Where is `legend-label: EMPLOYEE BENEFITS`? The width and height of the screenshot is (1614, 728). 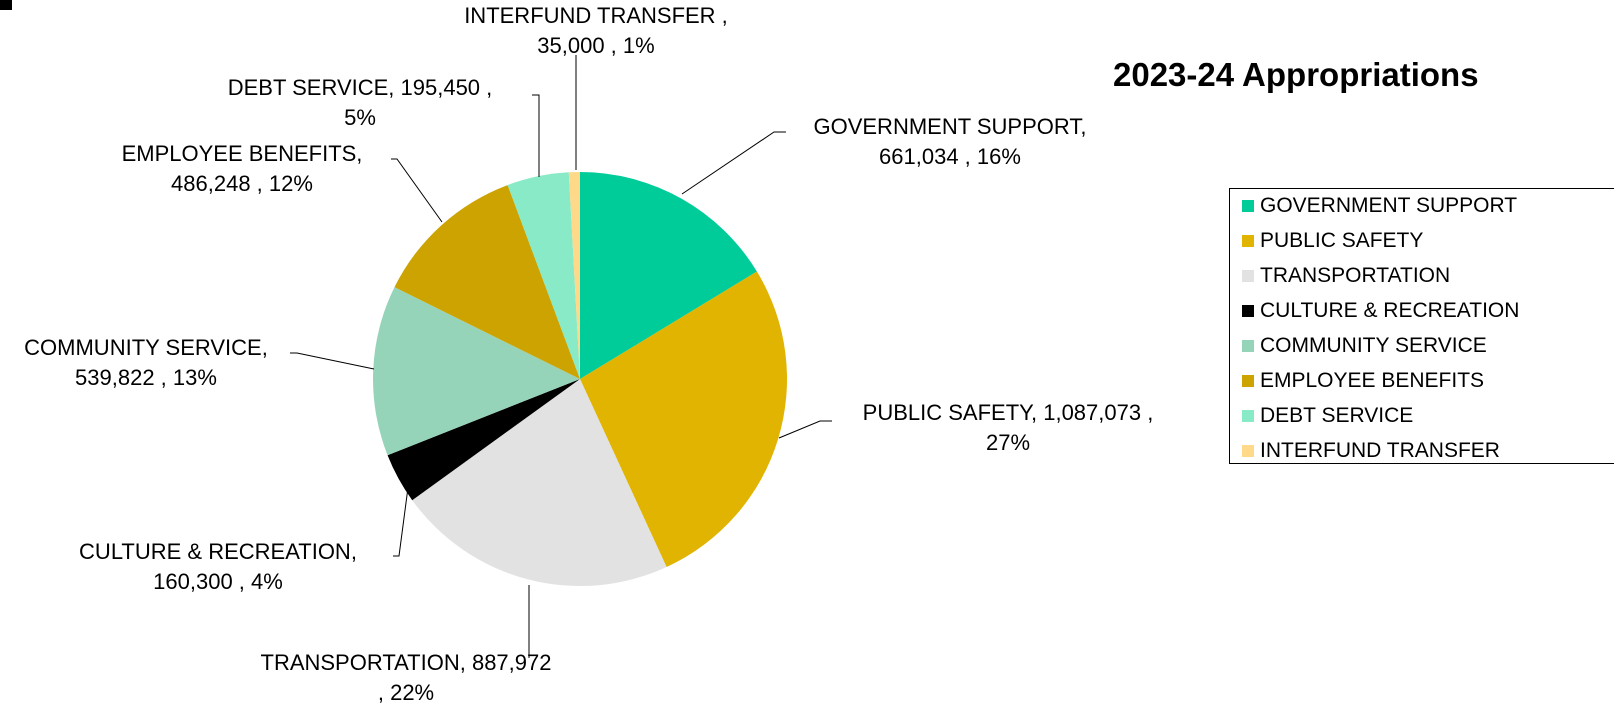 legend-label: EMPLOYEE BENEFITS is located at coordinates (1372, 380).